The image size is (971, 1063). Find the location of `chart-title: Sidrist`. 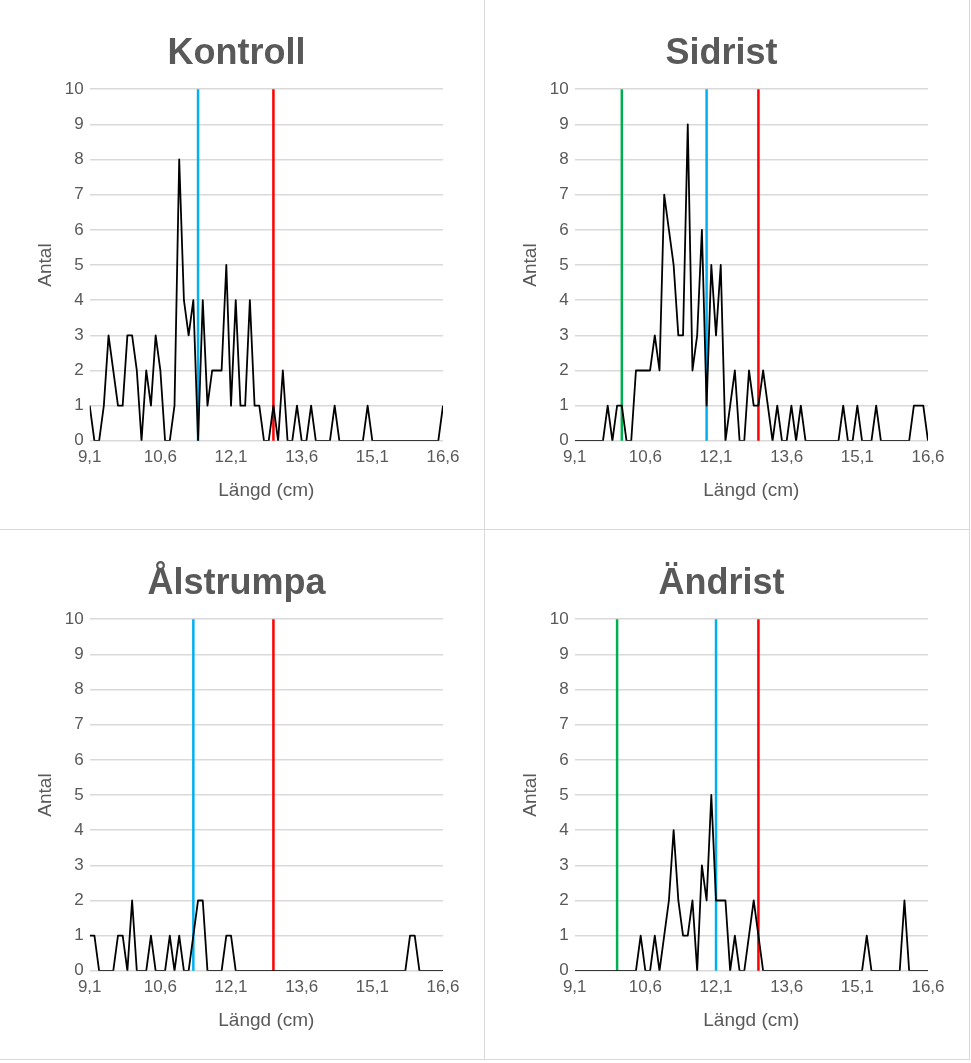

chart-title: Sidrist is located at coordinates (721, 51).